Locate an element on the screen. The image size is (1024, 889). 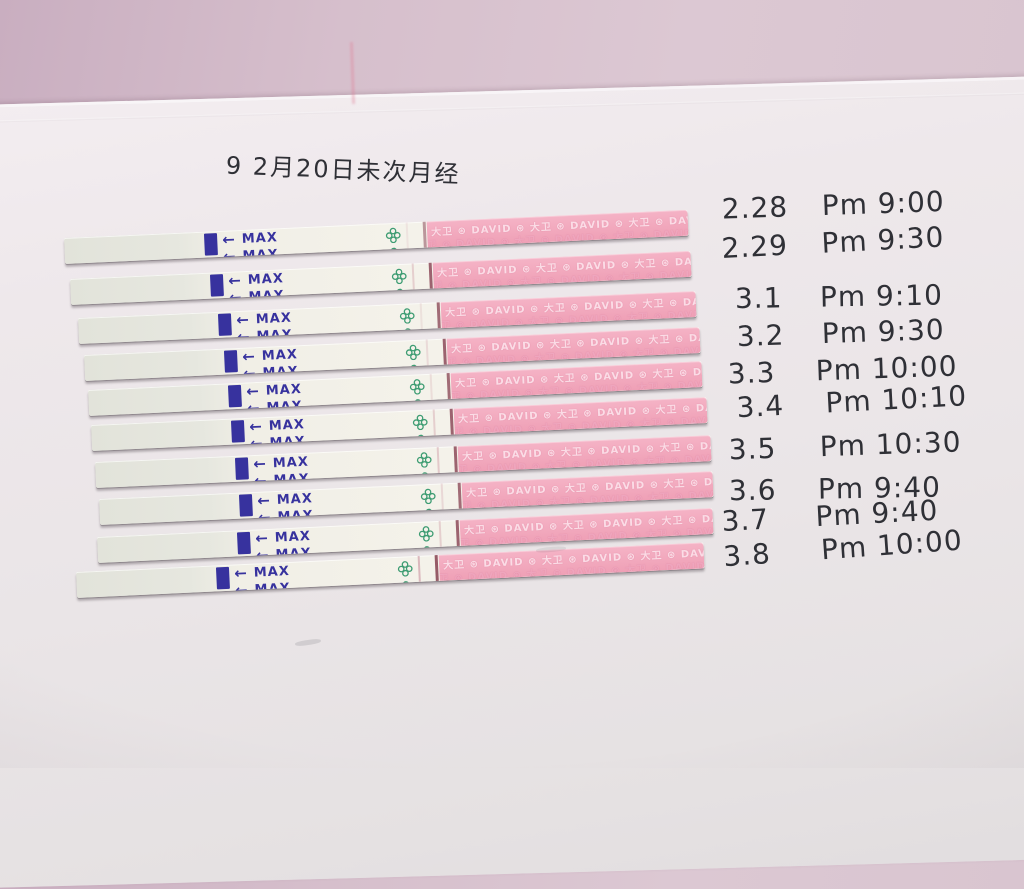
log-date: 2.29 is located at coordinates (754, 246).